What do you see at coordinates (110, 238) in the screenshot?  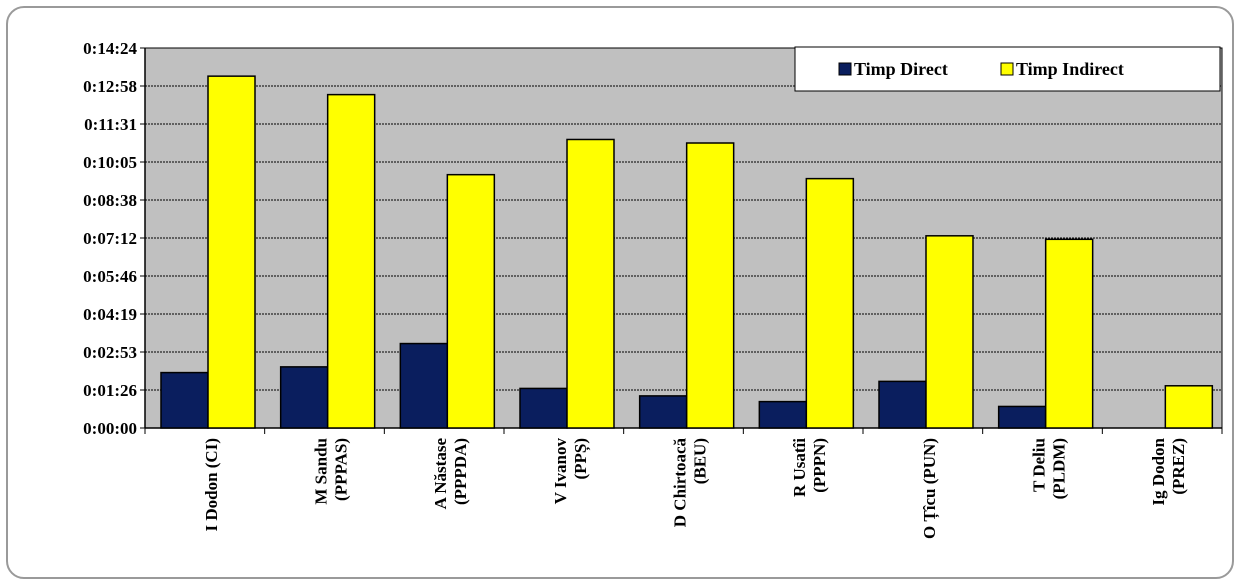 I see `y-tick-label: 0:07:12` at bounding box center [110, 238].